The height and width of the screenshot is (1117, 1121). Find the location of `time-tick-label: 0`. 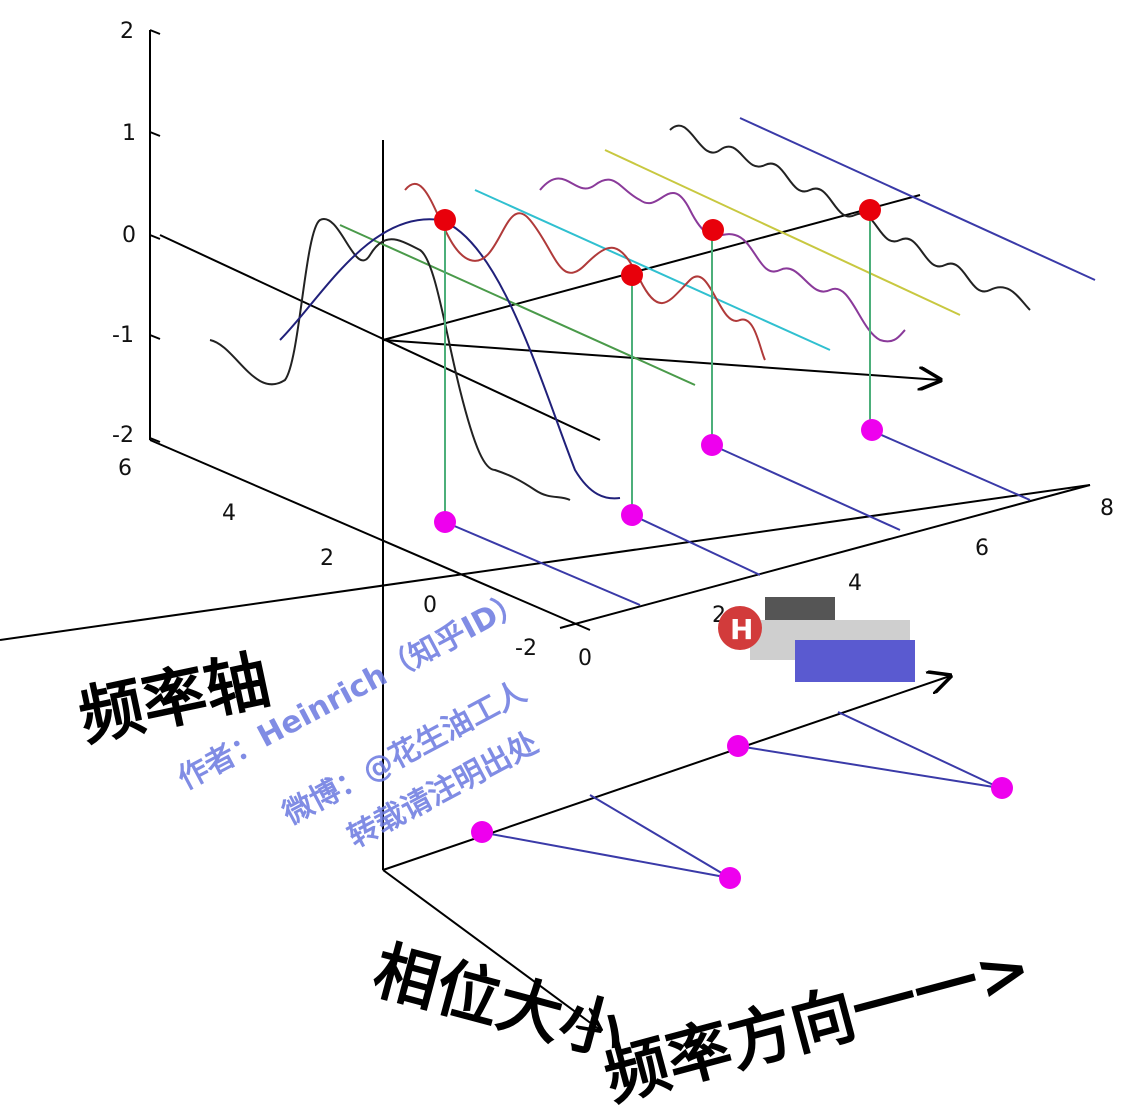

time-tick-label: 0 is located at coordinates (585, 658).